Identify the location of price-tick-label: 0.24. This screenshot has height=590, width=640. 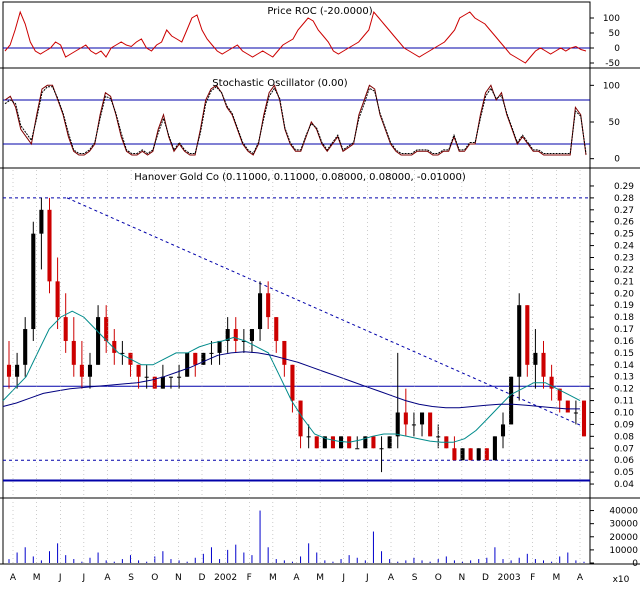
(624, 247).